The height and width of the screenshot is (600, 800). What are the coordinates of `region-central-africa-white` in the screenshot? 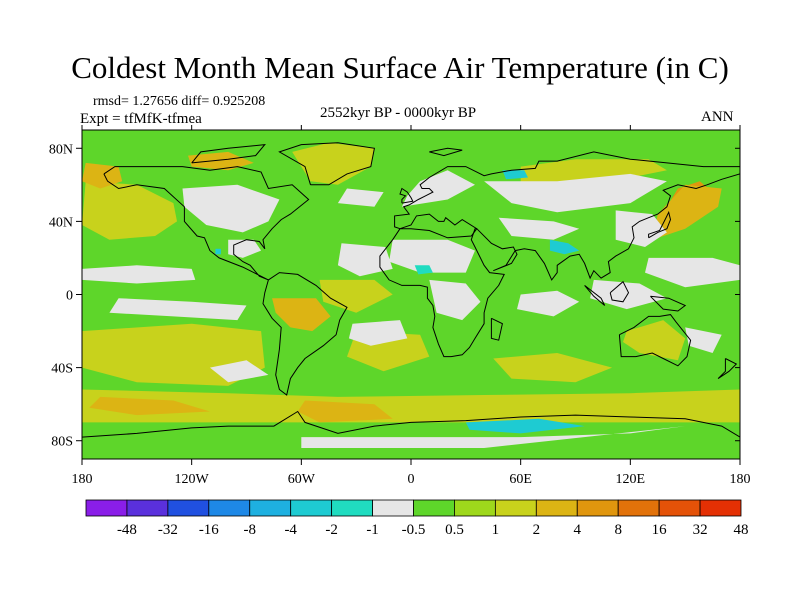 It's located at (455, 300).